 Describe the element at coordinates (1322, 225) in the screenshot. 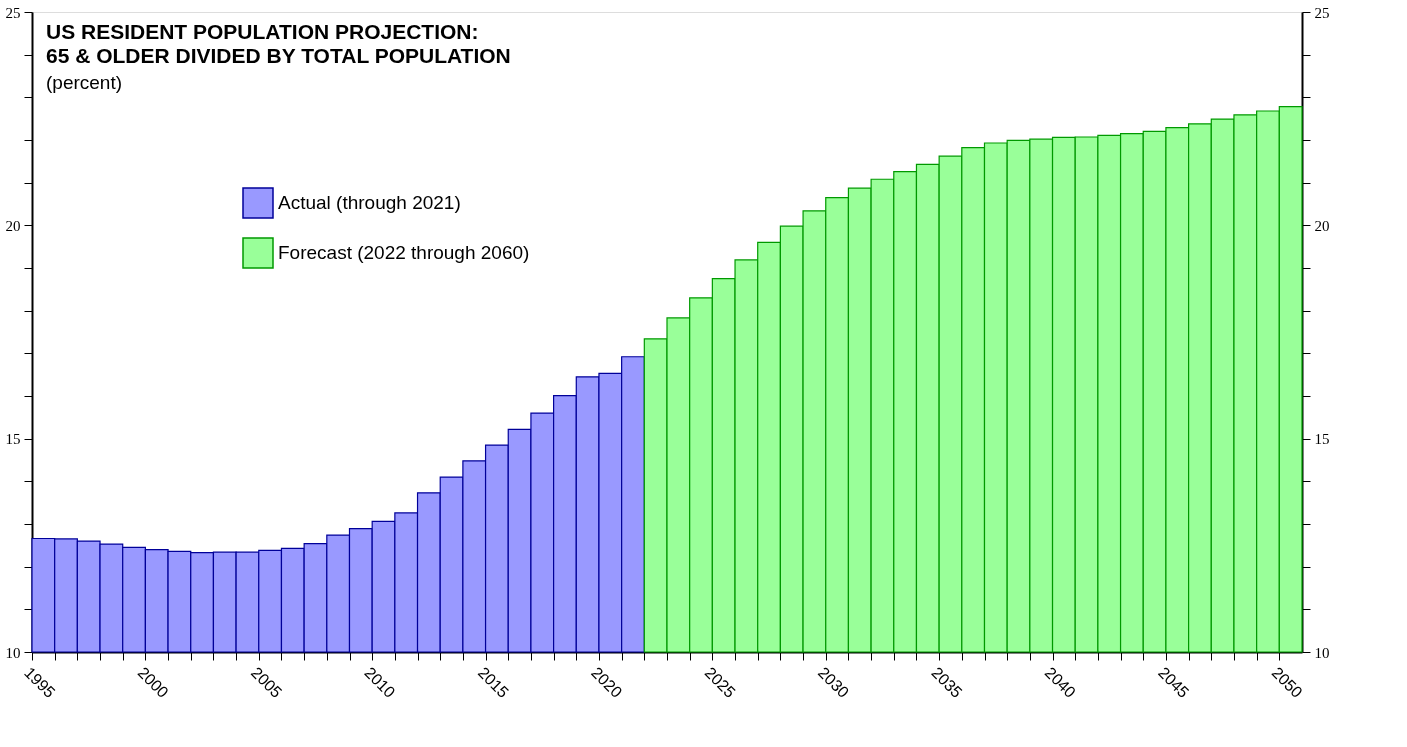

I see `y2-tick-label: 20` at that location.